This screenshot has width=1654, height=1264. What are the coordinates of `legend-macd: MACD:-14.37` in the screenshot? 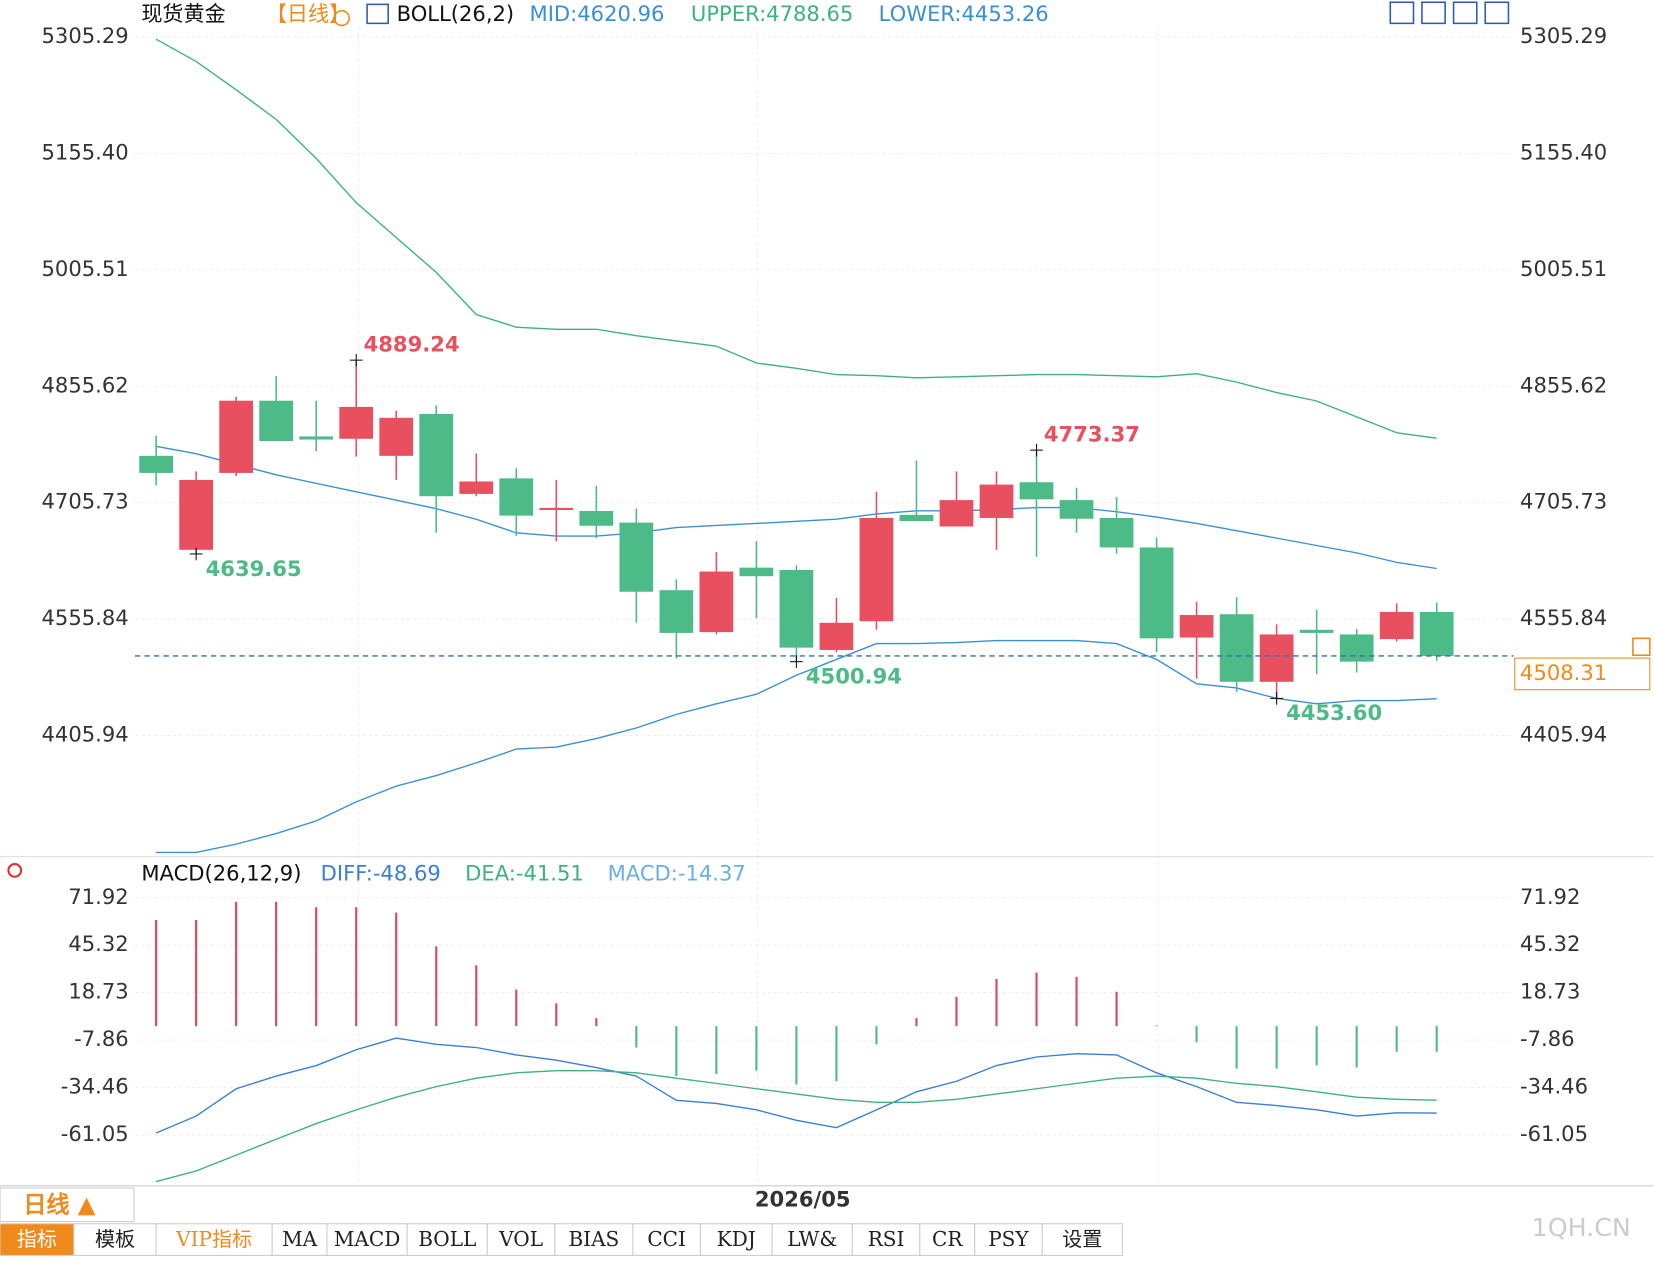 It's located at (677, 873).